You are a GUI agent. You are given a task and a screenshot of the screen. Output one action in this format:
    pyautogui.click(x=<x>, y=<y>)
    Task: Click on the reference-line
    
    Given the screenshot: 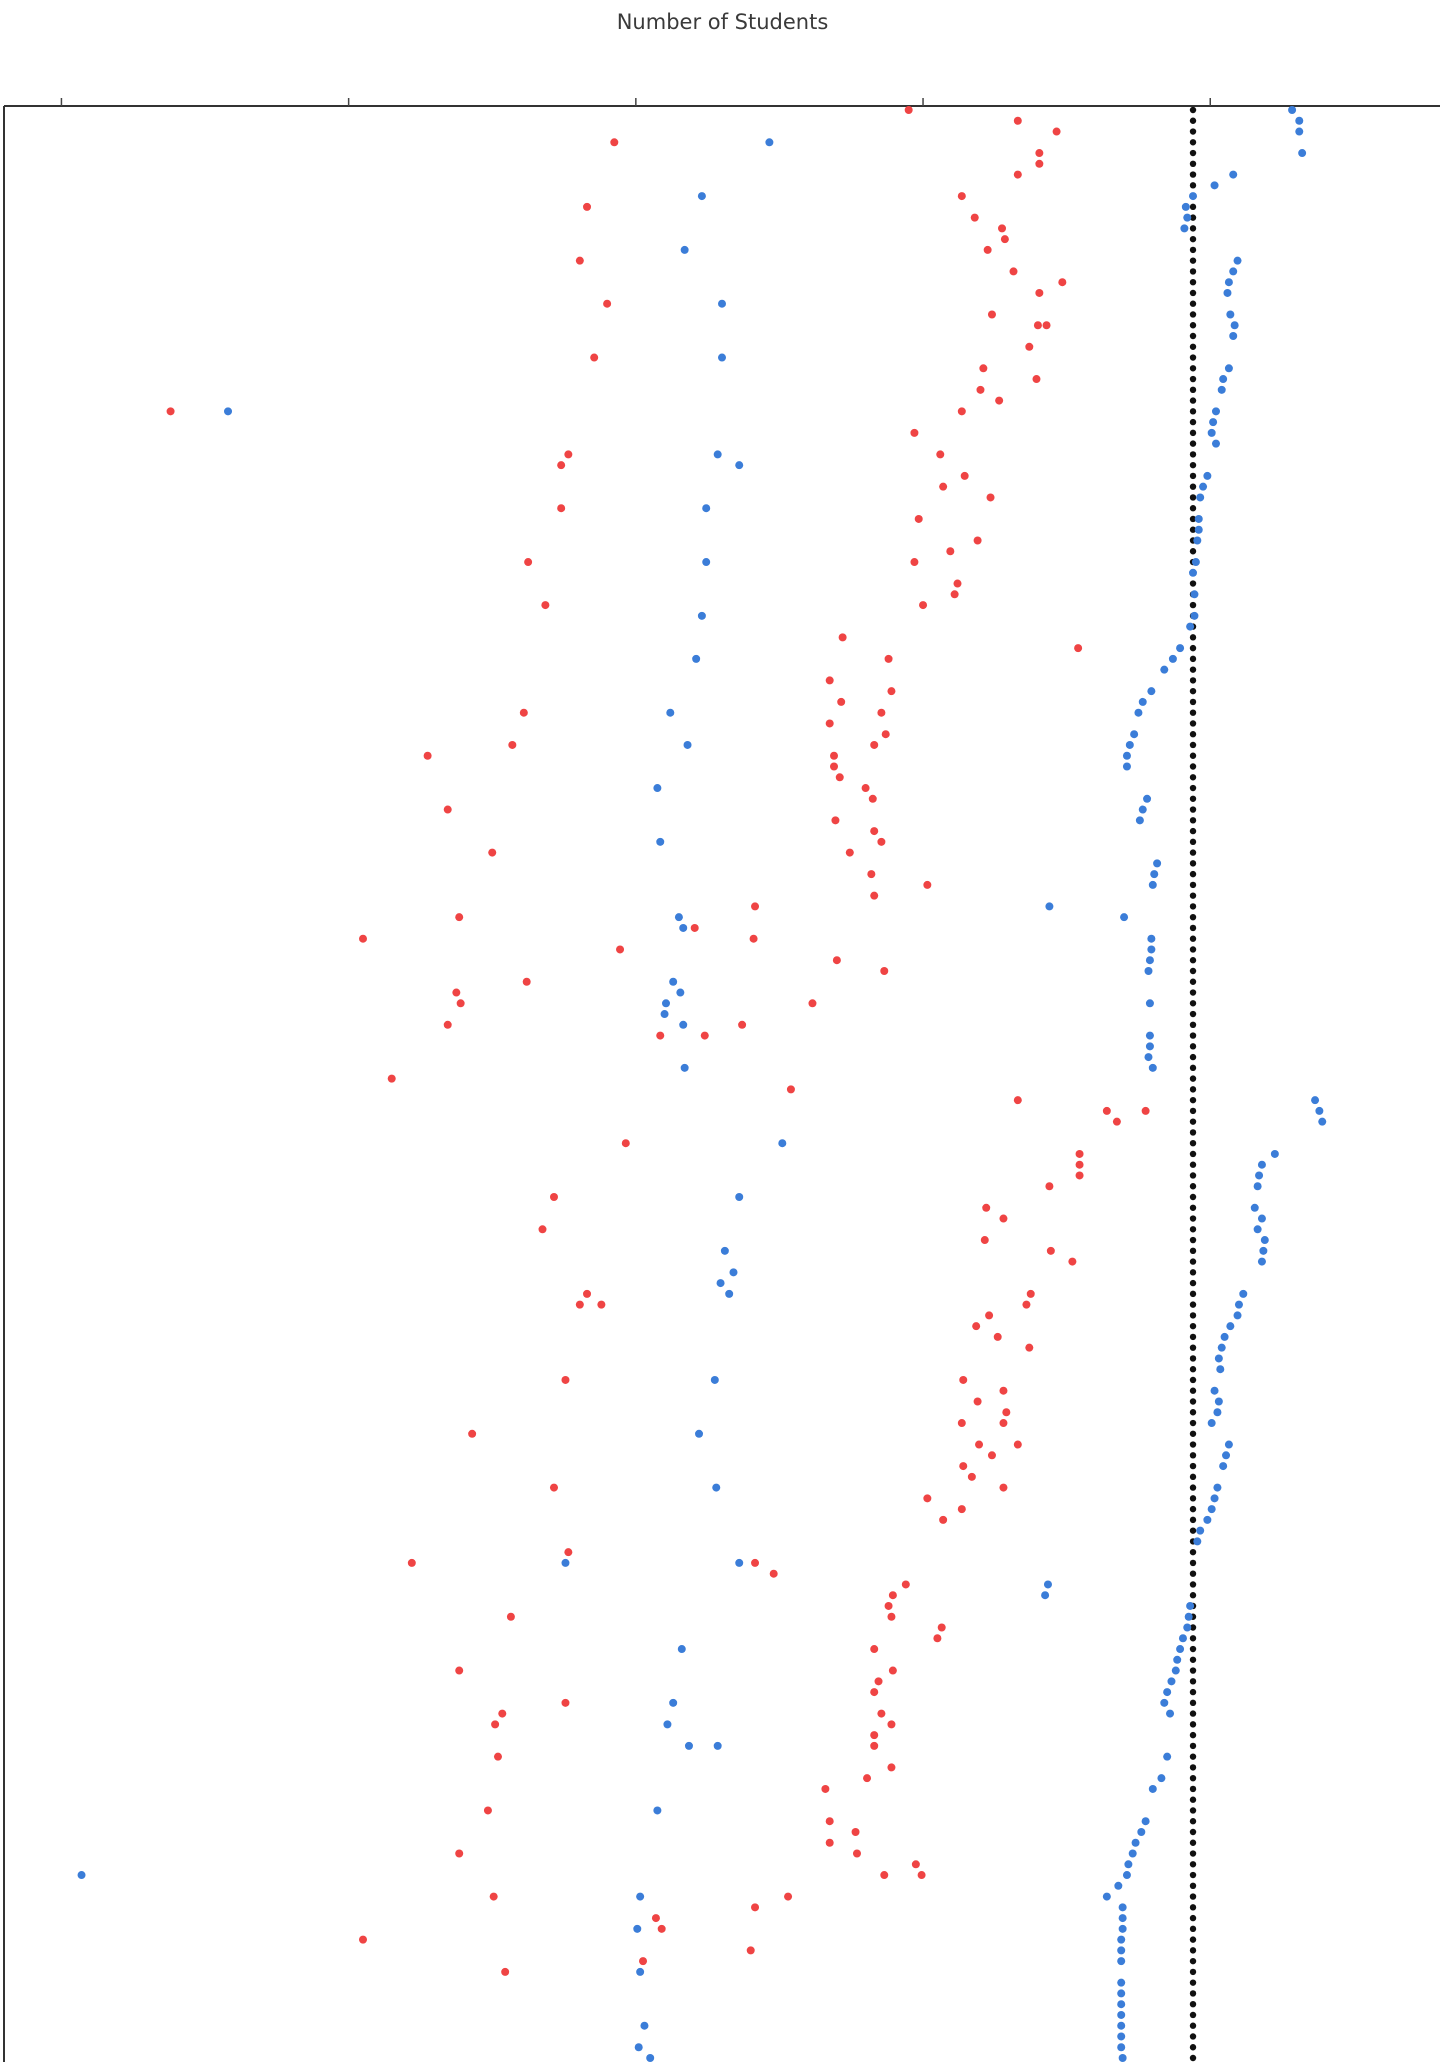 What is the action you would take?
    pyautogui.click(x=1193, y=1084)
    